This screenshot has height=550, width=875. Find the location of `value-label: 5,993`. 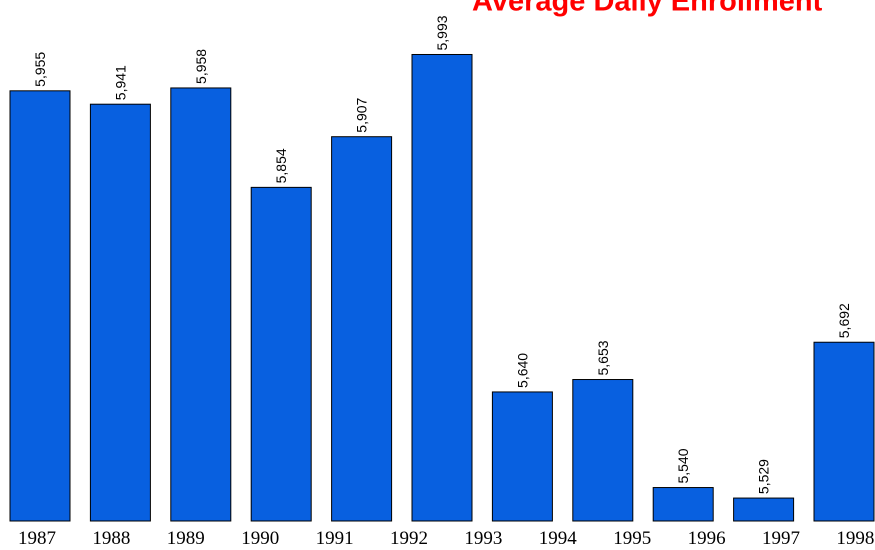

value-label: 5,993 is located at coordinates (442, 32).